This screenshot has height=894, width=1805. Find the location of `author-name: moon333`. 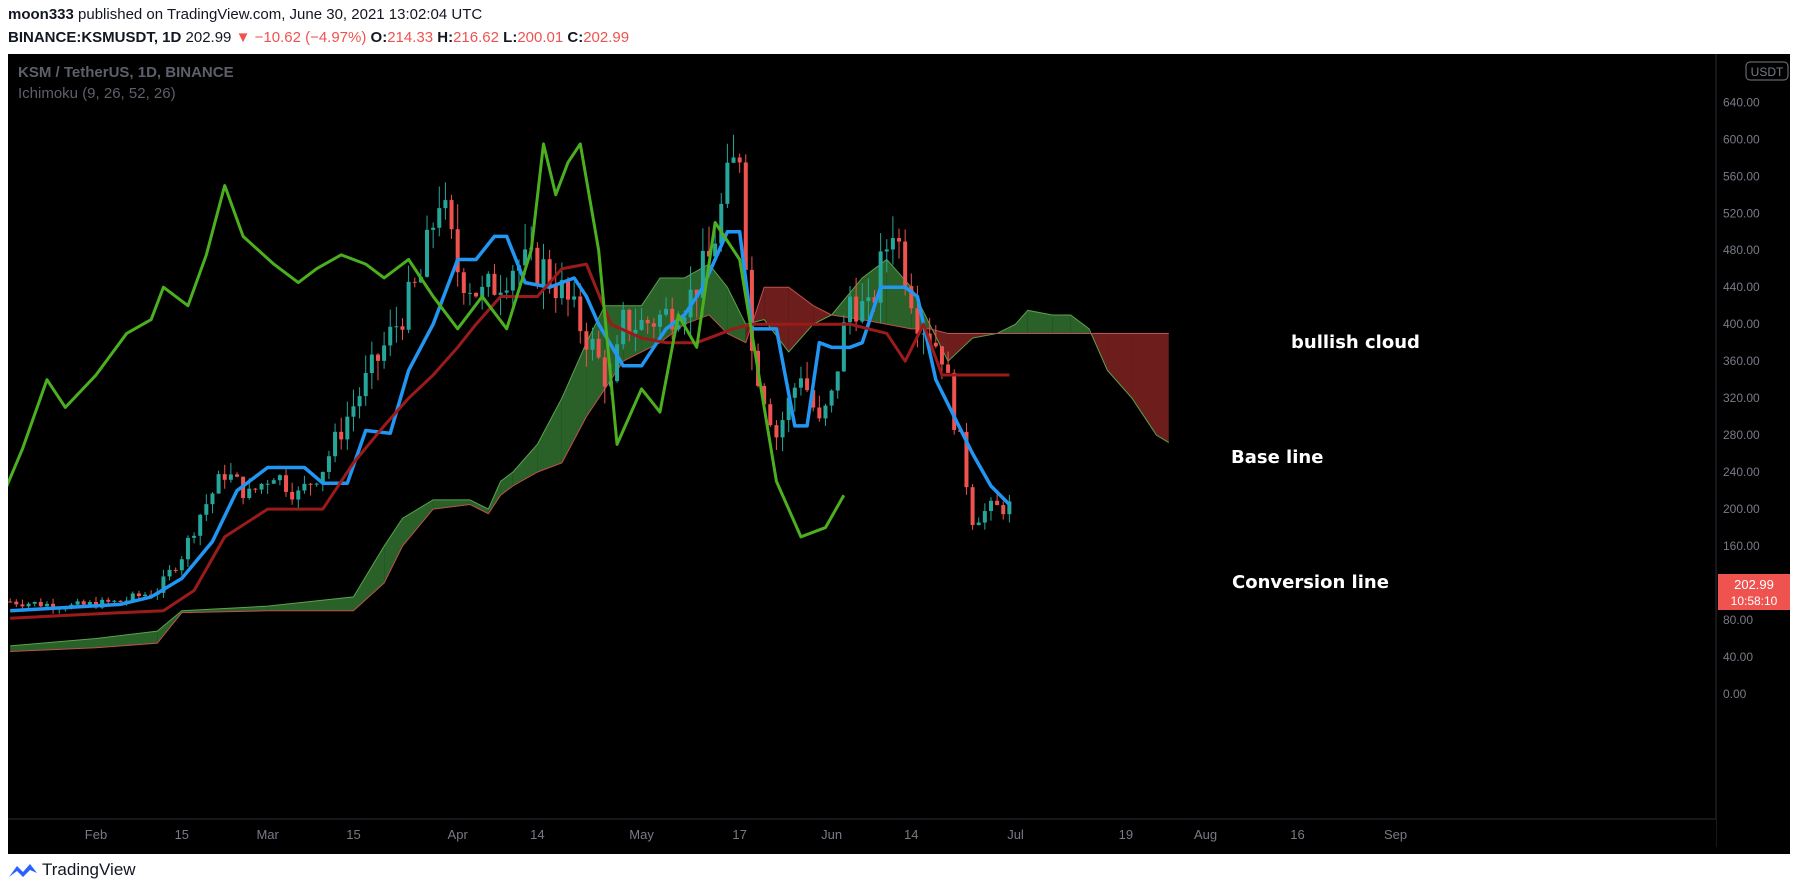

author-name: moon333 is located at coordinates (41, 14).